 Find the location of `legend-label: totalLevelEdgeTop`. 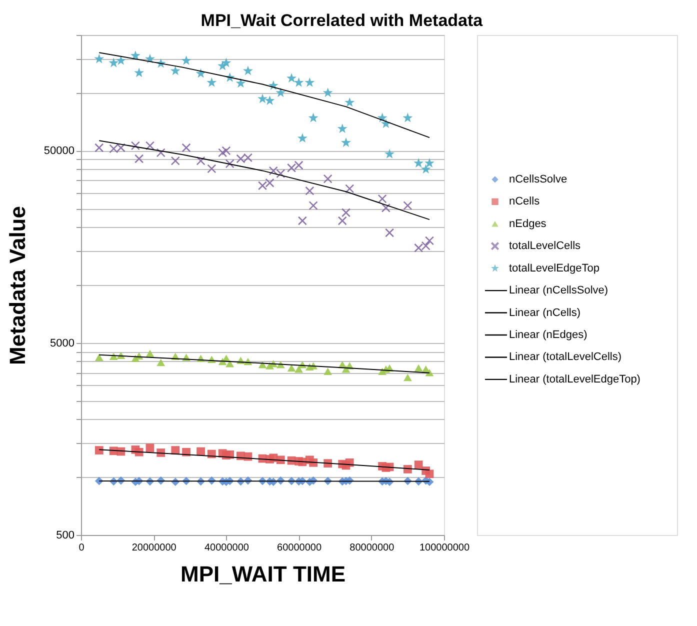

legend-label: totalLevelEdgeTop is located at coordinates (554, 268).